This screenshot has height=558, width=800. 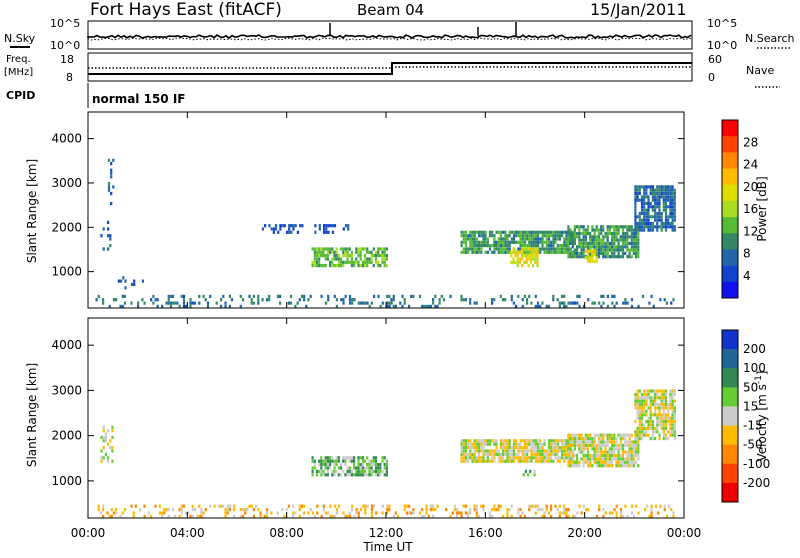 I want to click on velocity-colorbar-swatch, so click(x=730, y=492).